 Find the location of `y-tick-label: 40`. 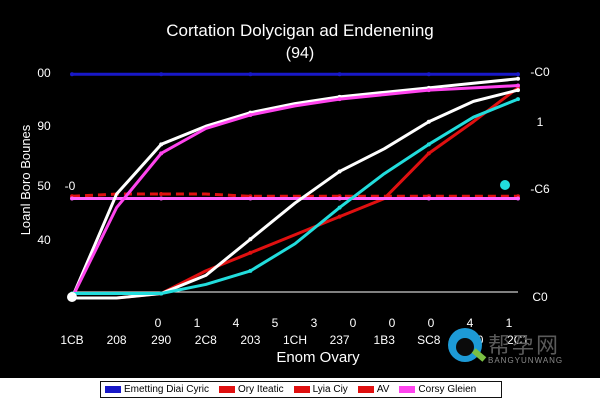

y-tick-label: 40 is located at coordinates (44, 240).